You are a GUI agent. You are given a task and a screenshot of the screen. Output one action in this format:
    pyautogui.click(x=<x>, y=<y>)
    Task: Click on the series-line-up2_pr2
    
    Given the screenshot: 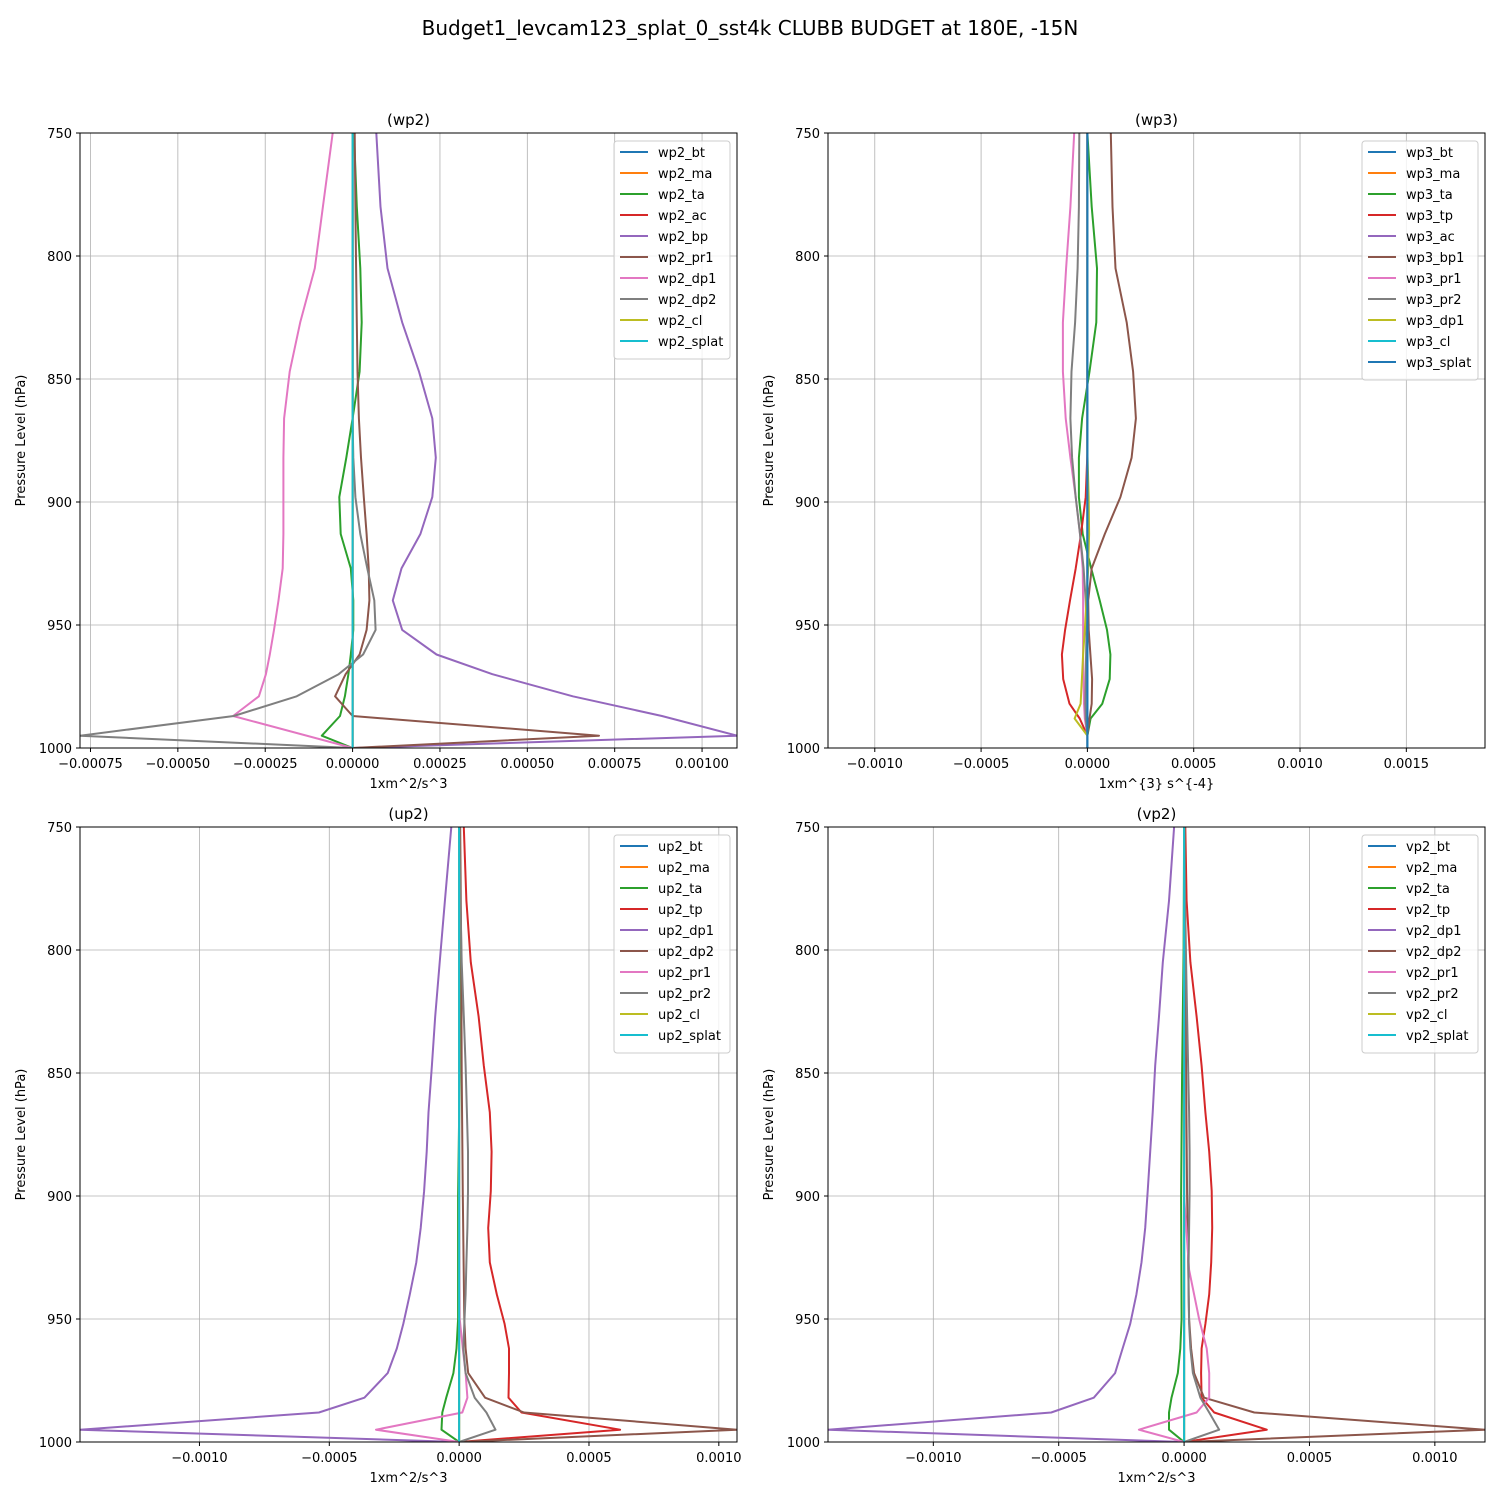 What is the action you would take?
    pyautogui.click(x=477, y=1134)
    